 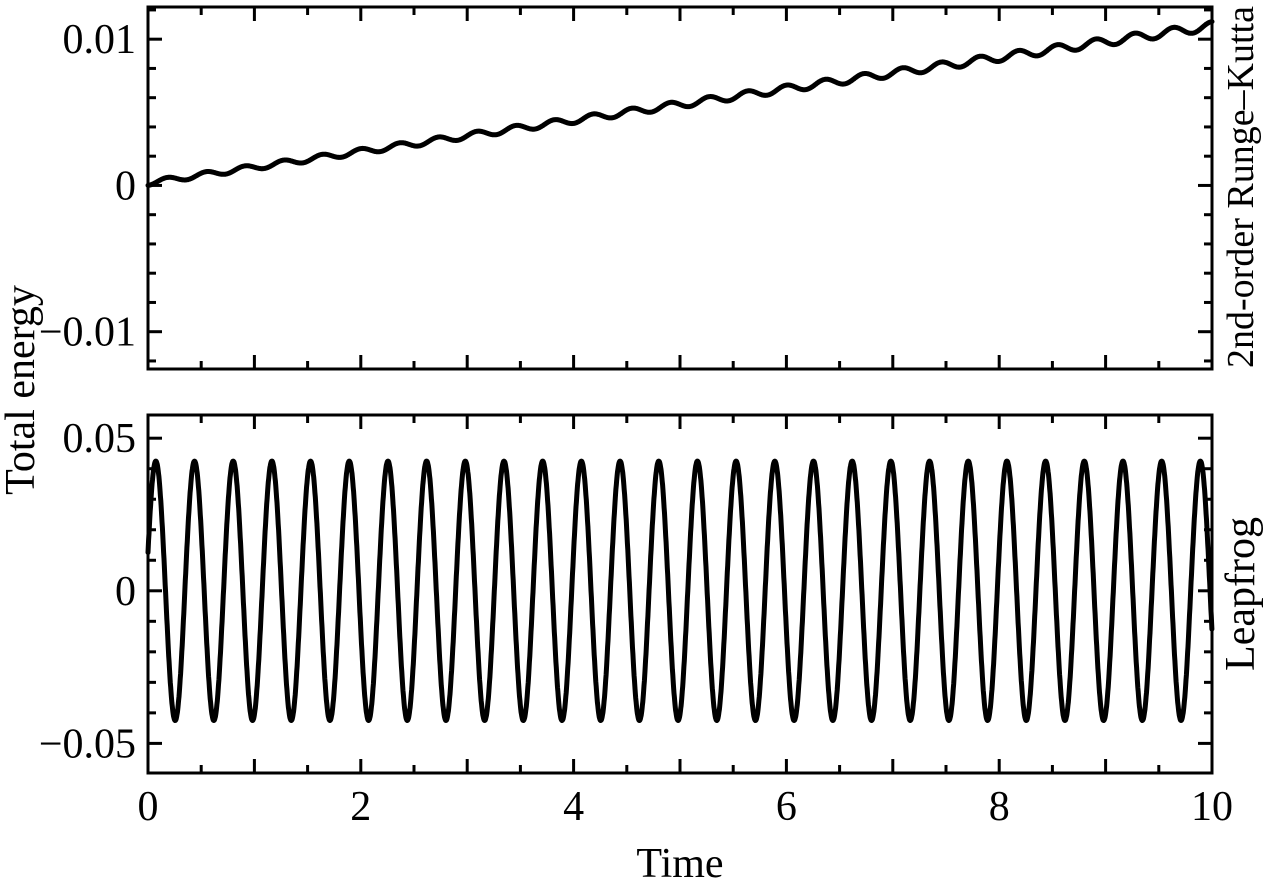 What do you see at coordinates (87, 744) in the screenshot?
I see `y-tick-label: −0.05` at bounding box center [87, 744].